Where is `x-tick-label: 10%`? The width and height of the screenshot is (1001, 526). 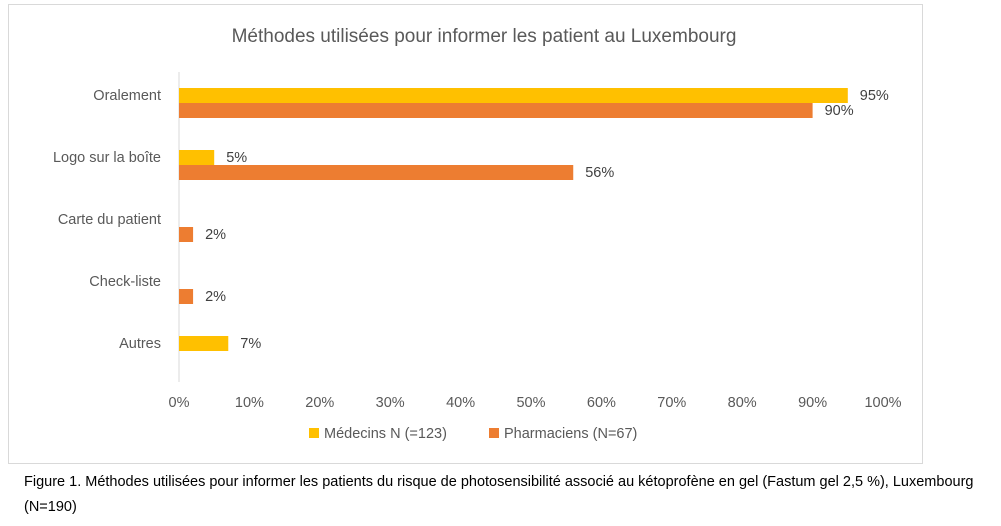
x-tick-label: 10% is located at coordinates (249, 403).